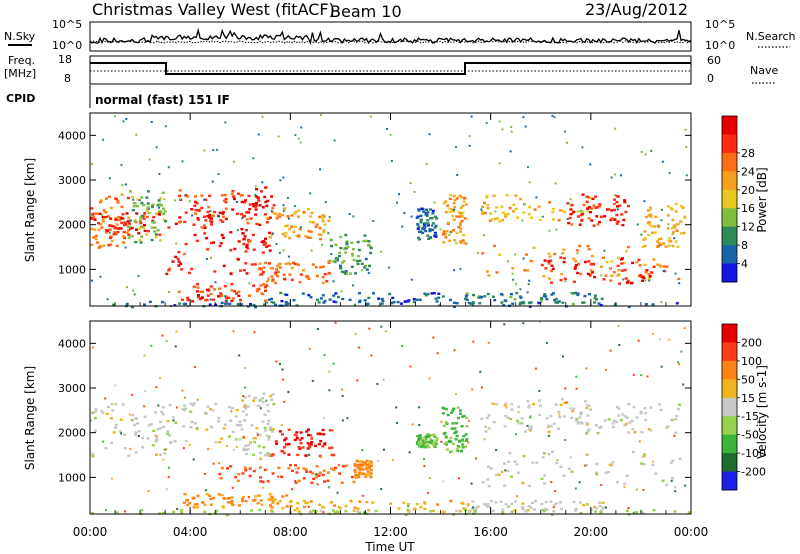  What do you see at coordinates (400, 35) in the screenshot?
I see `noise-panel: N.Sky 10^5 10^0 N.Search 10^5 10^0` at bounding box center [400, 35].